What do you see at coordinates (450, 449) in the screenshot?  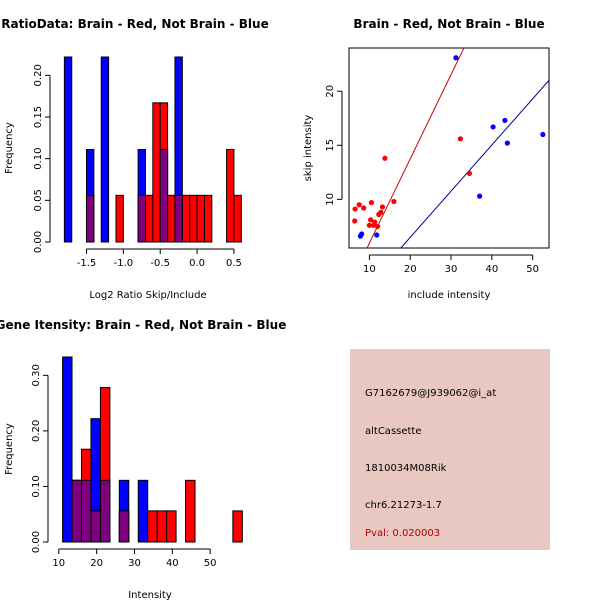 I see `info-panel-background` at bounding box center [450, 449].